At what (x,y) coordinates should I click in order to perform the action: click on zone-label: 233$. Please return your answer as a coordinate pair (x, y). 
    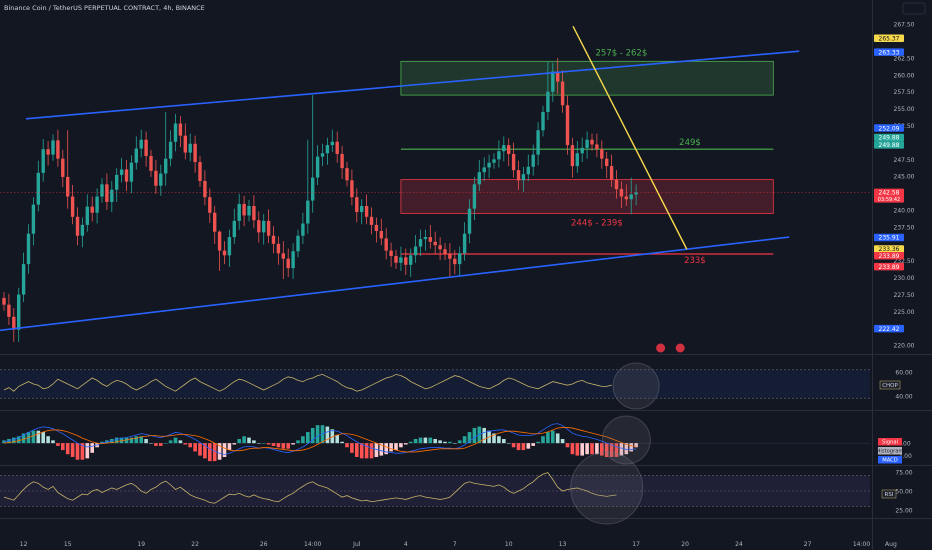
    Looking at the image, I should click on (695, 261).